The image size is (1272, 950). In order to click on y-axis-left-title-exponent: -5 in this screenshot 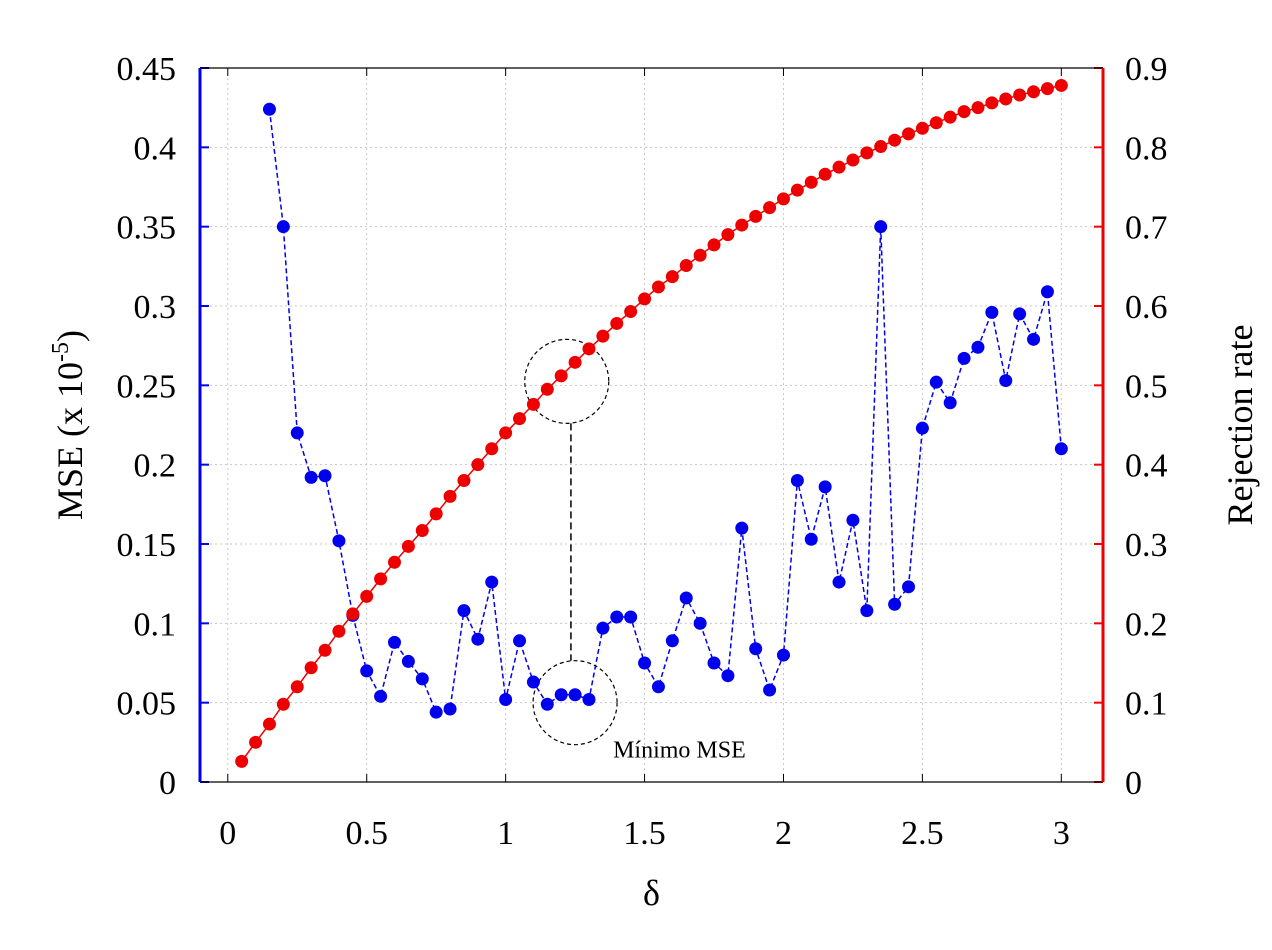, I will do `click(61, 352)`.